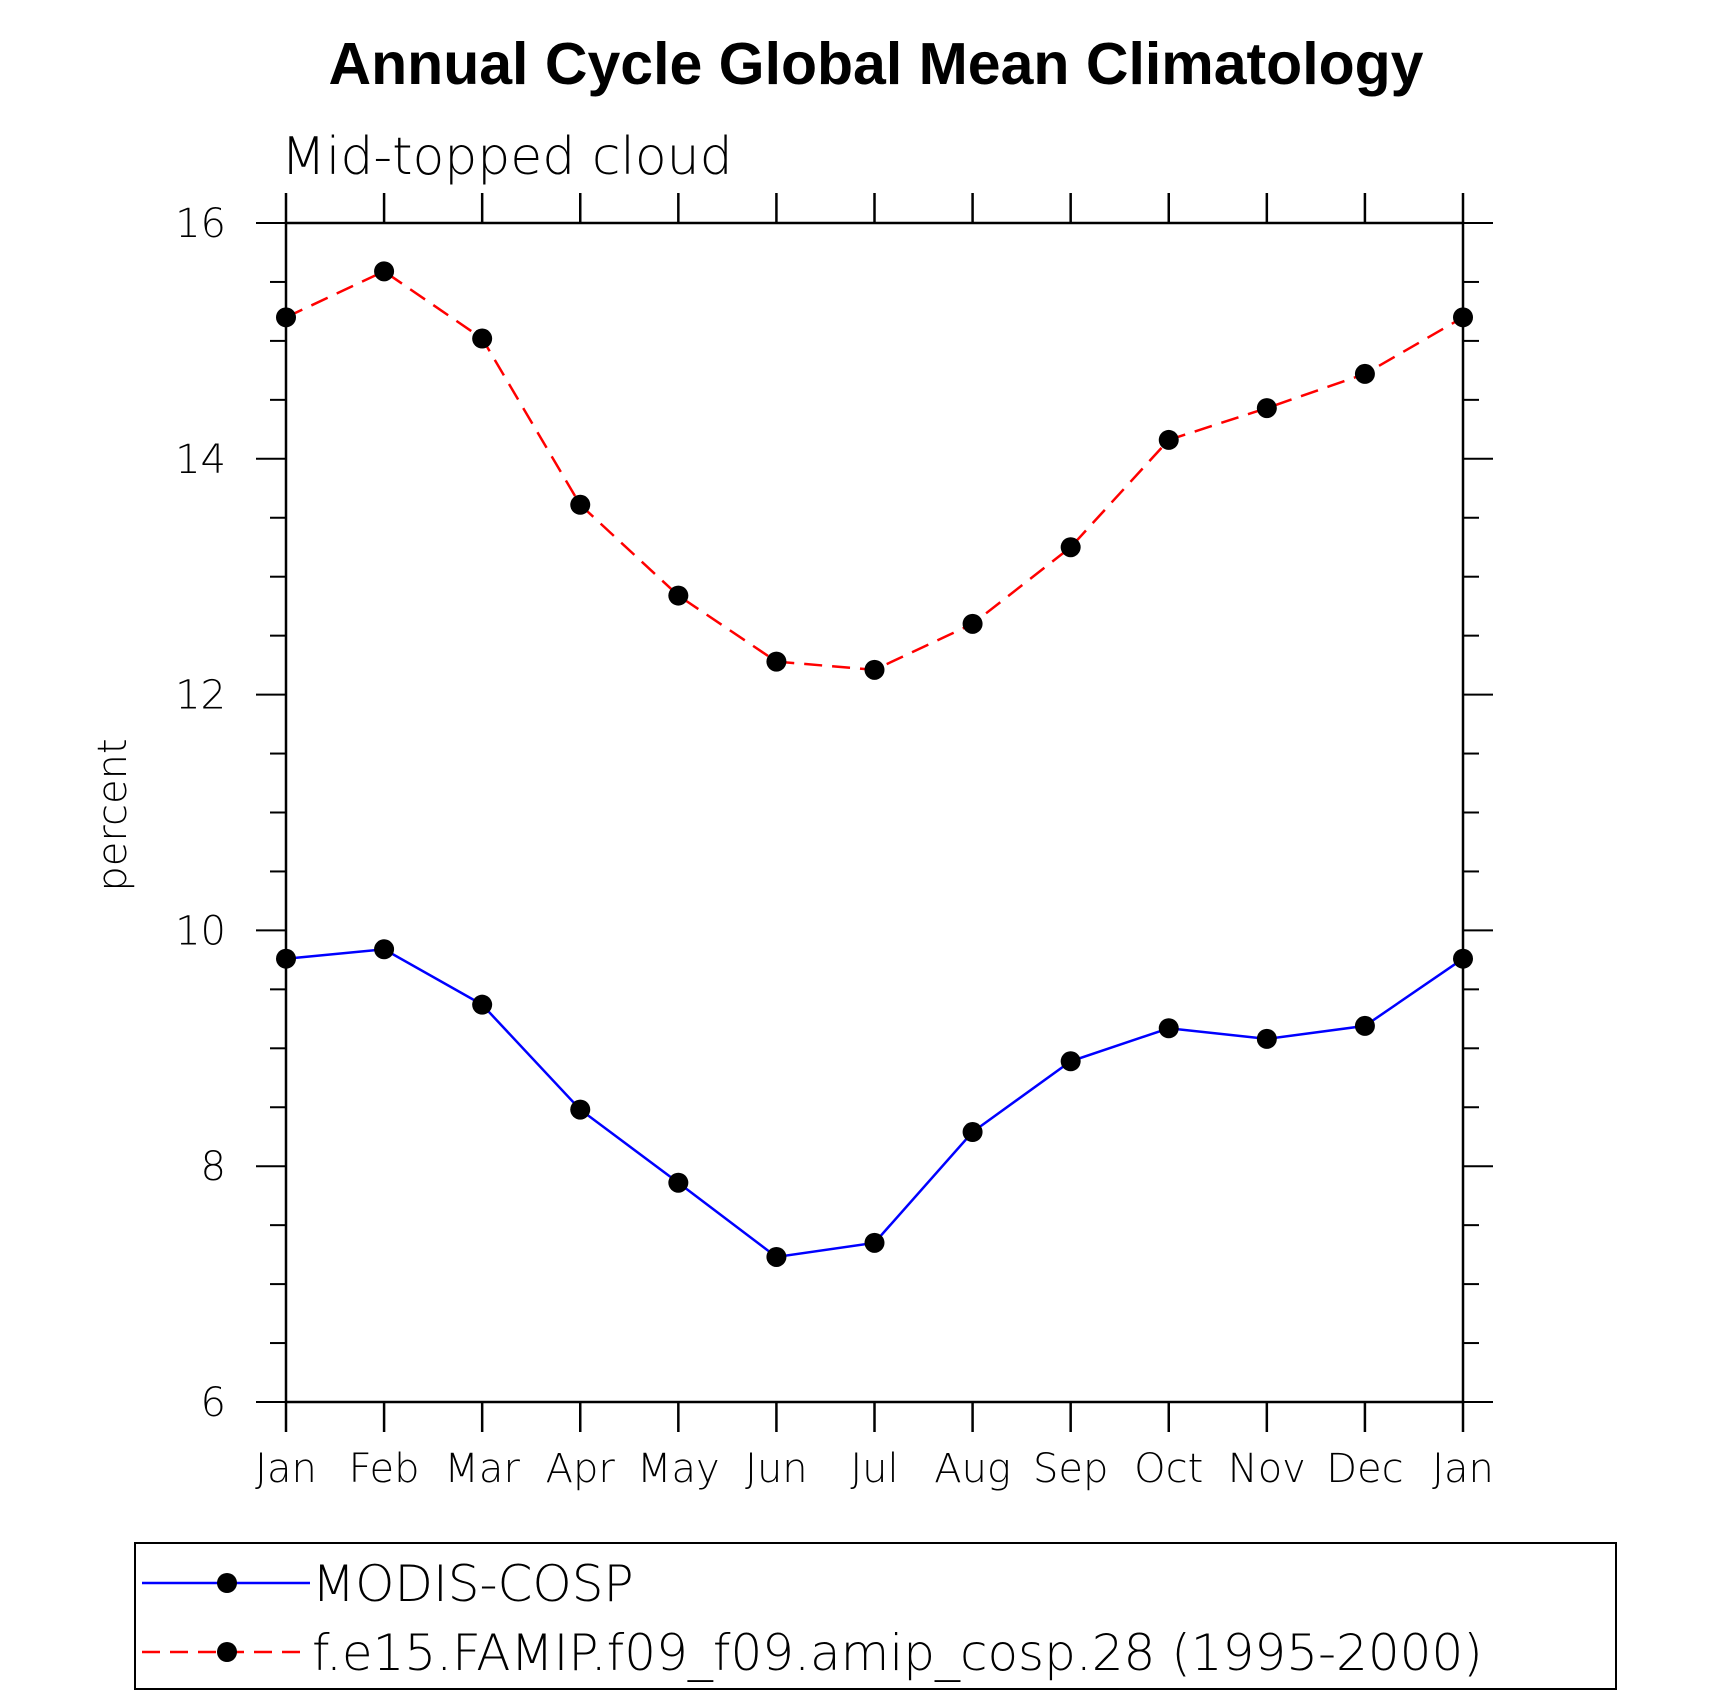 The height and width of the screenshot is (1691, 1710). I want to click on legend-marker-modis-cosp, so click(227, 1583).